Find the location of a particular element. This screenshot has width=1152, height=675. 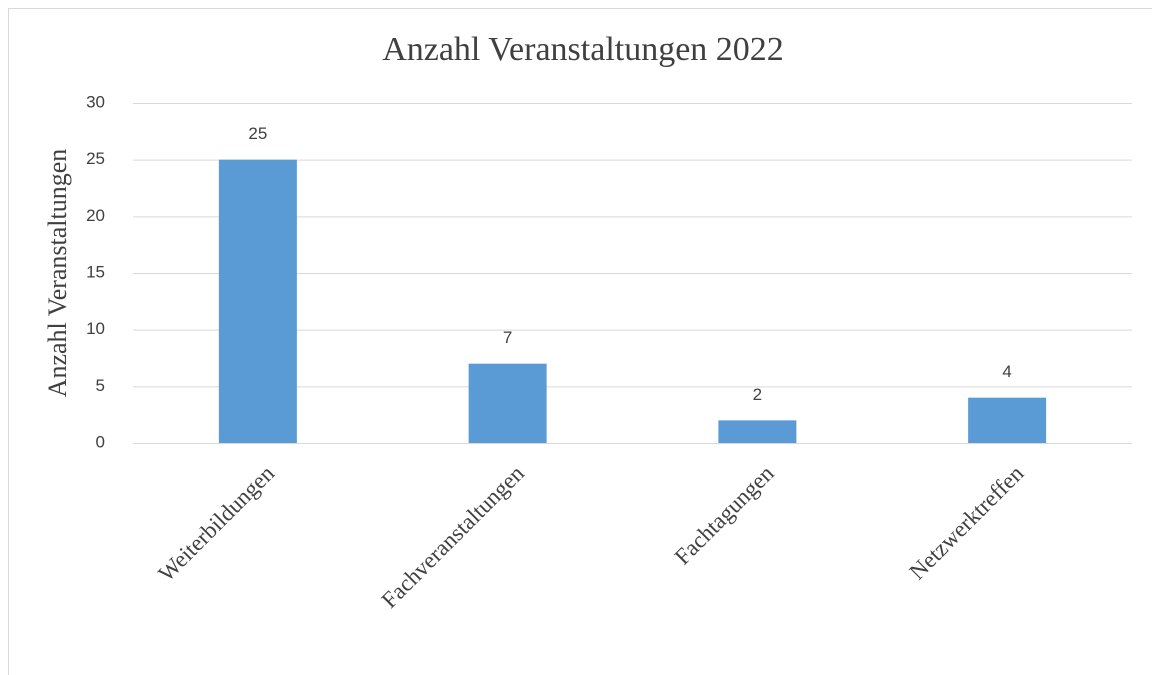

x-tick-label: Fachtagungen is located at coordinates (724, 514).